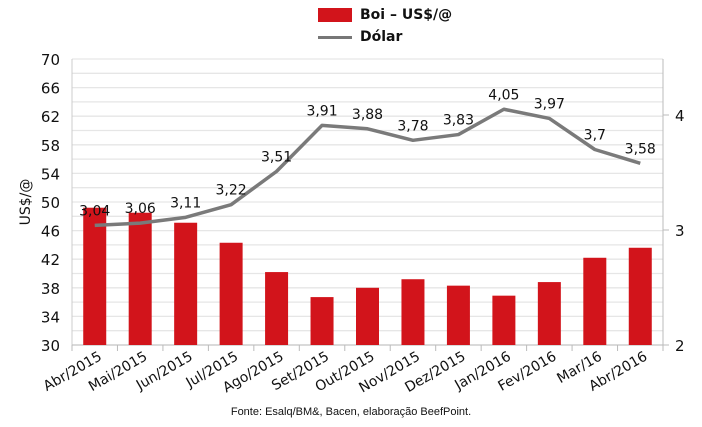 Image resolution: width=702 pixels, height=427 pixels. What do you see at coordinates (50, 317) in the screenshot?
I see `y-tick-label: 34` at bounding box center [50, 317].